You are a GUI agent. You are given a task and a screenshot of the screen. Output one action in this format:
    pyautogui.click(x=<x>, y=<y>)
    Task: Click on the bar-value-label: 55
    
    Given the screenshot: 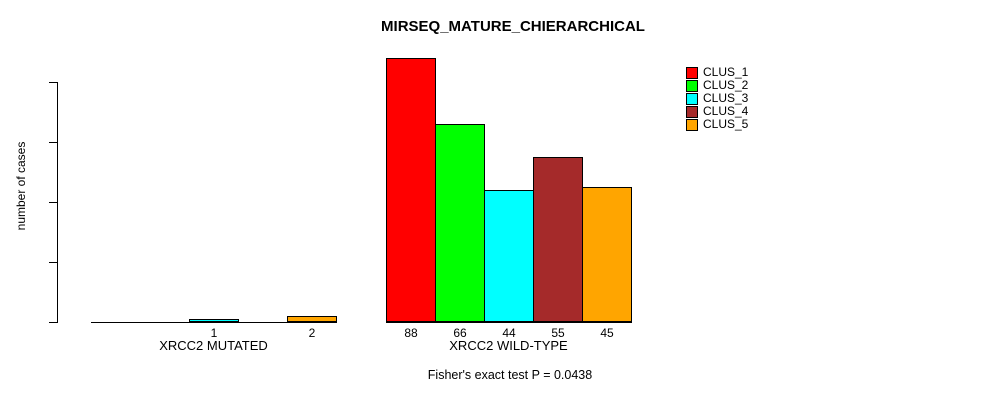 What is the action you would take?
    pyautogui.click(x=558, y=333)
    